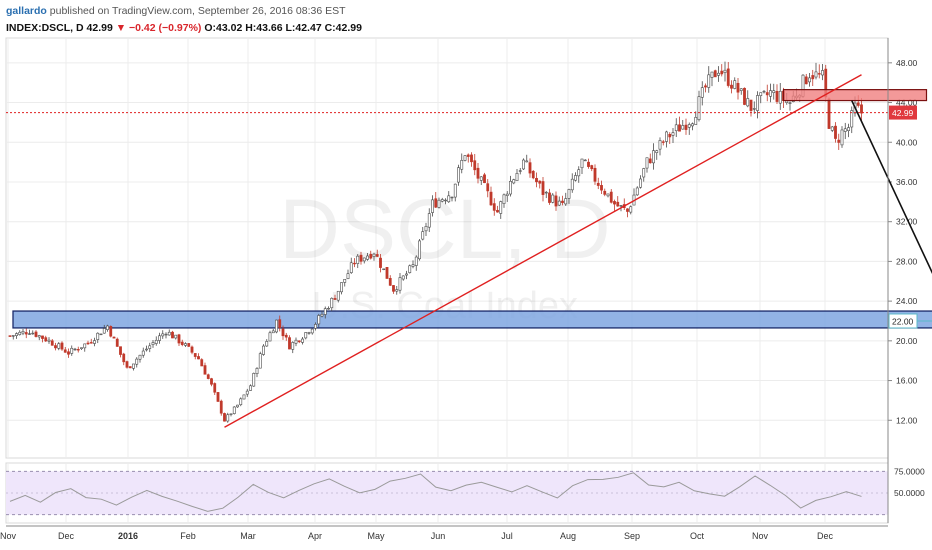 This screenshot has height=550, width=932. I want to click on y-tick-label: 48.00, so click(907, 63).